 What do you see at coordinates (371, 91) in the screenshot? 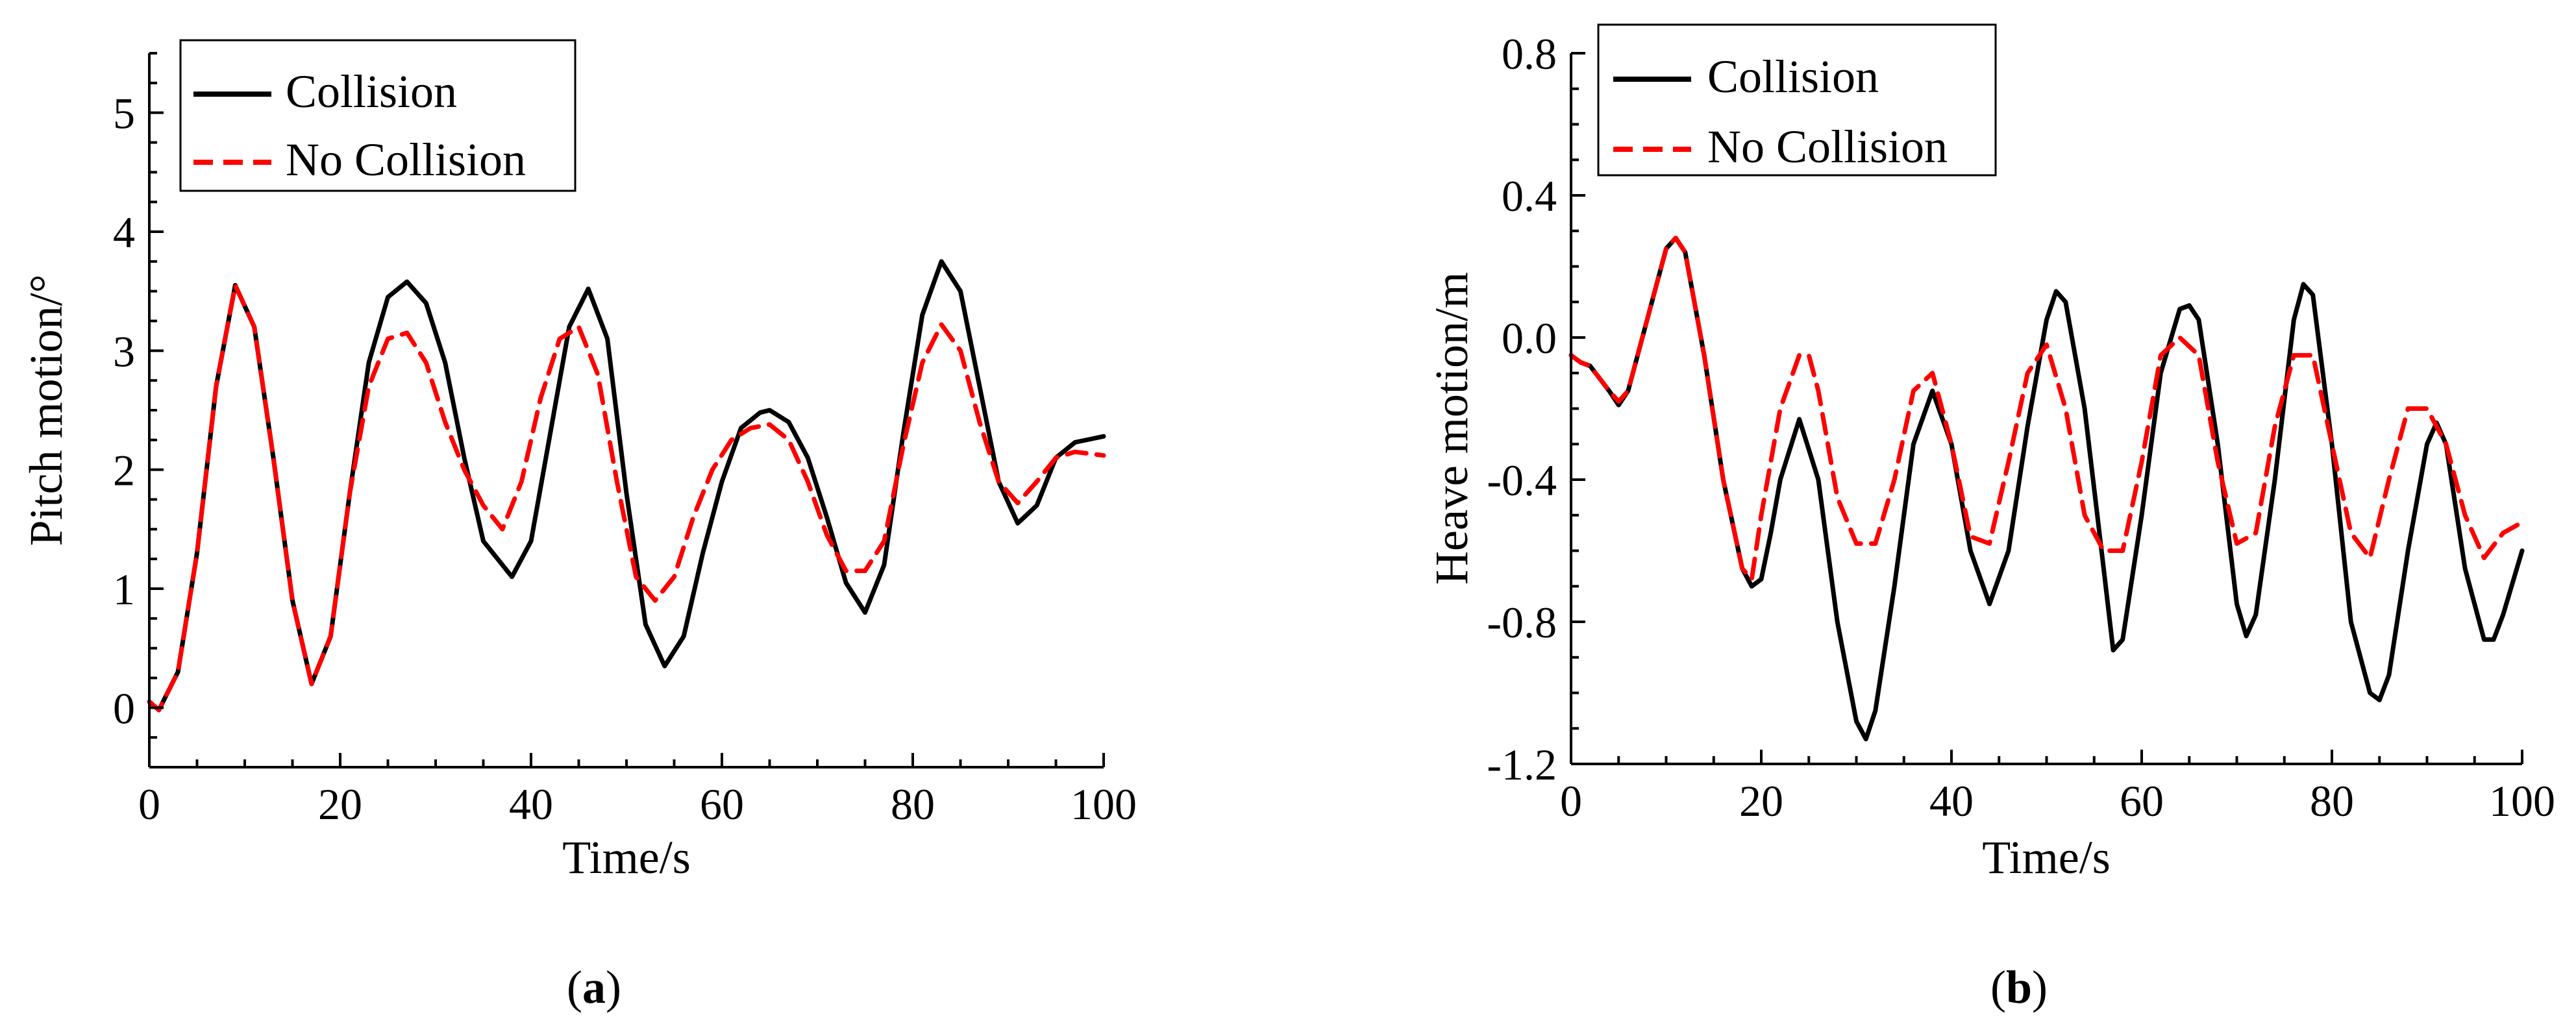
I see `legend-label-collision-a: Collision` at bounding box center [371, 91].